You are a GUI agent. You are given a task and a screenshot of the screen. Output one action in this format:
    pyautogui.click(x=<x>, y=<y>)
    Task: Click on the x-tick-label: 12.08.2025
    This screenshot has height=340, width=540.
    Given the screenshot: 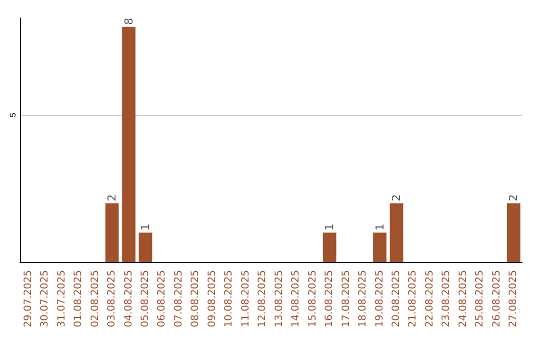 What is the action you would take?
    pyautogui.click(x=262, y=299)
    